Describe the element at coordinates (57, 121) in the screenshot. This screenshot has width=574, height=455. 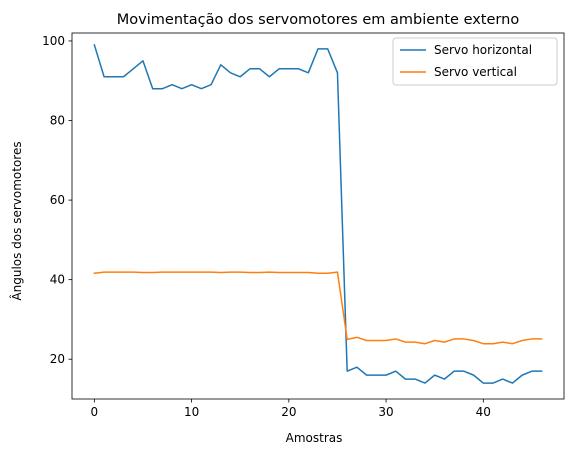
I see `y-tick-label: 80` at that location.